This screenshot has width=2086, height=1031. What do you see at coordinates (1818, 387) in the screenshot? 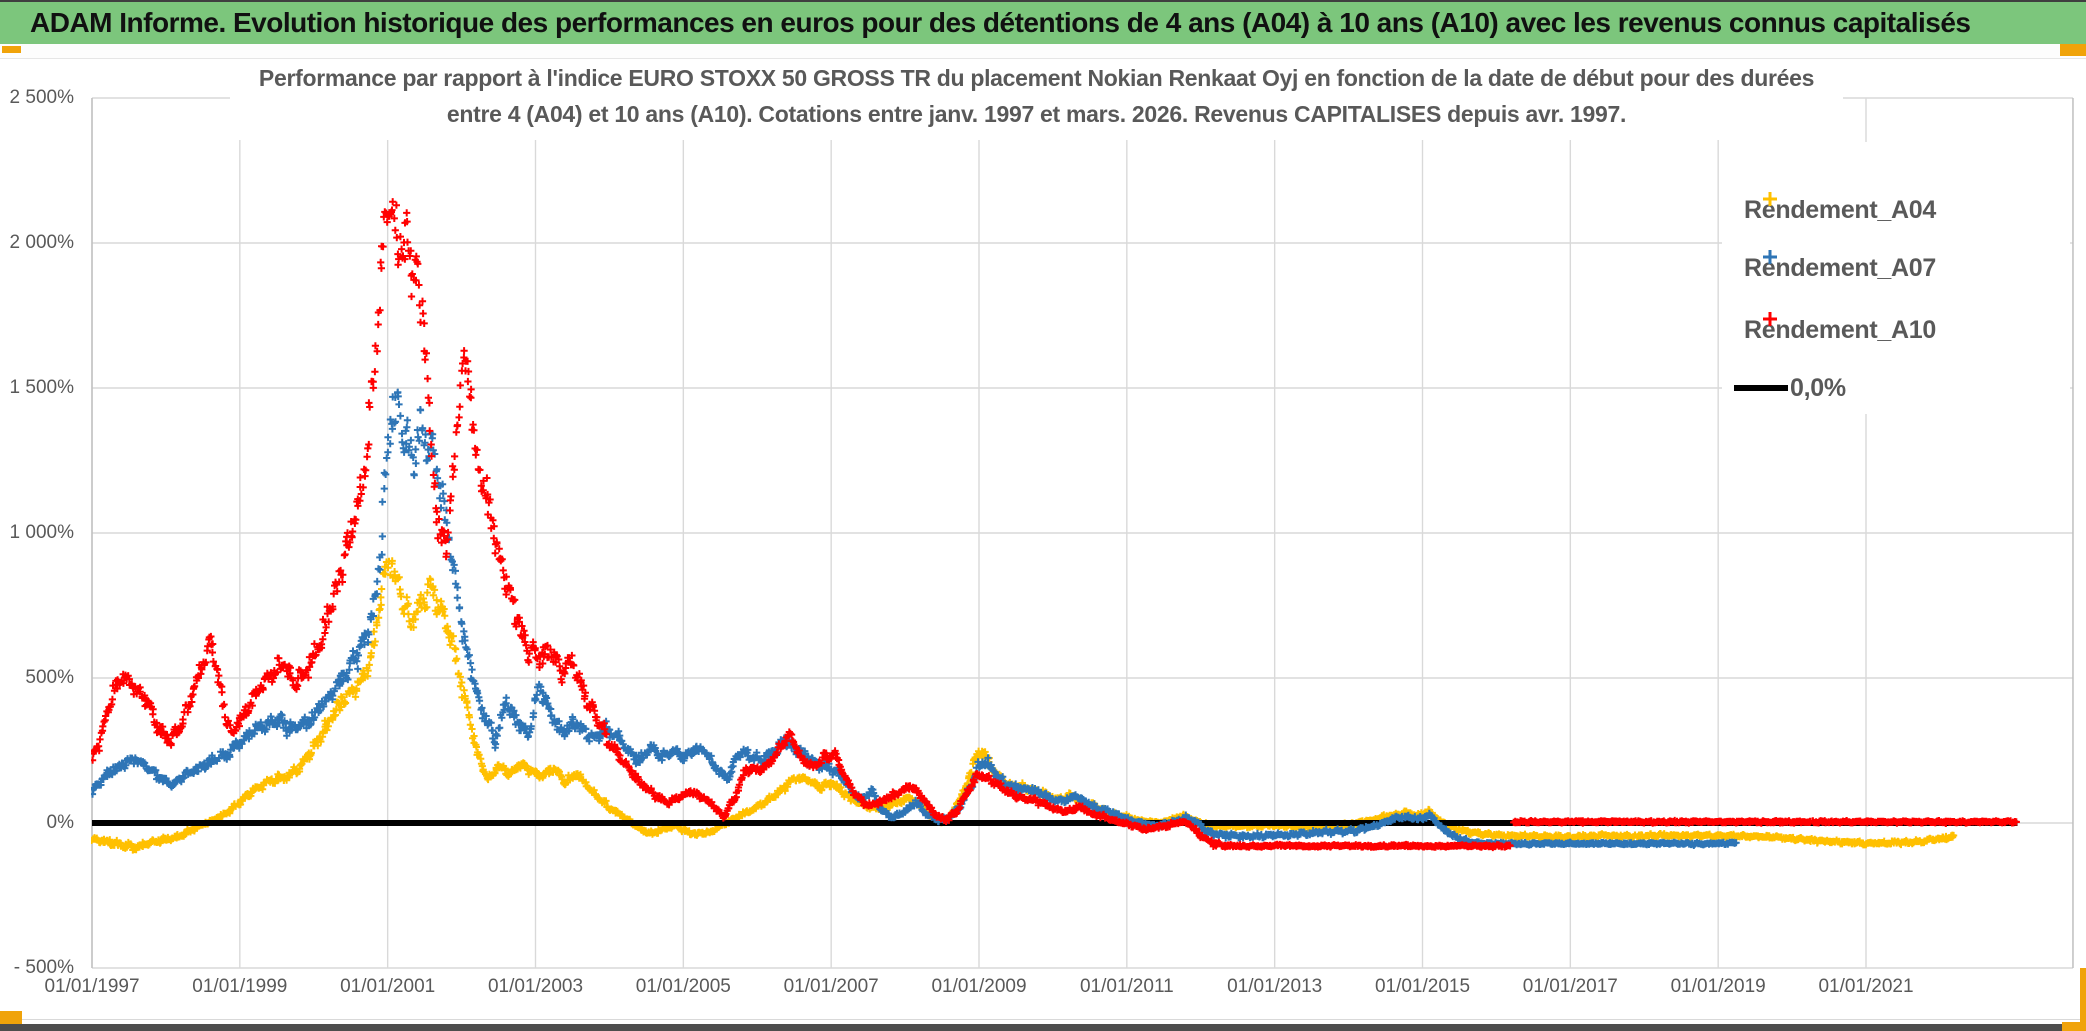
I see `legend-label: 0,0%` at bounding box center [1818, 387].